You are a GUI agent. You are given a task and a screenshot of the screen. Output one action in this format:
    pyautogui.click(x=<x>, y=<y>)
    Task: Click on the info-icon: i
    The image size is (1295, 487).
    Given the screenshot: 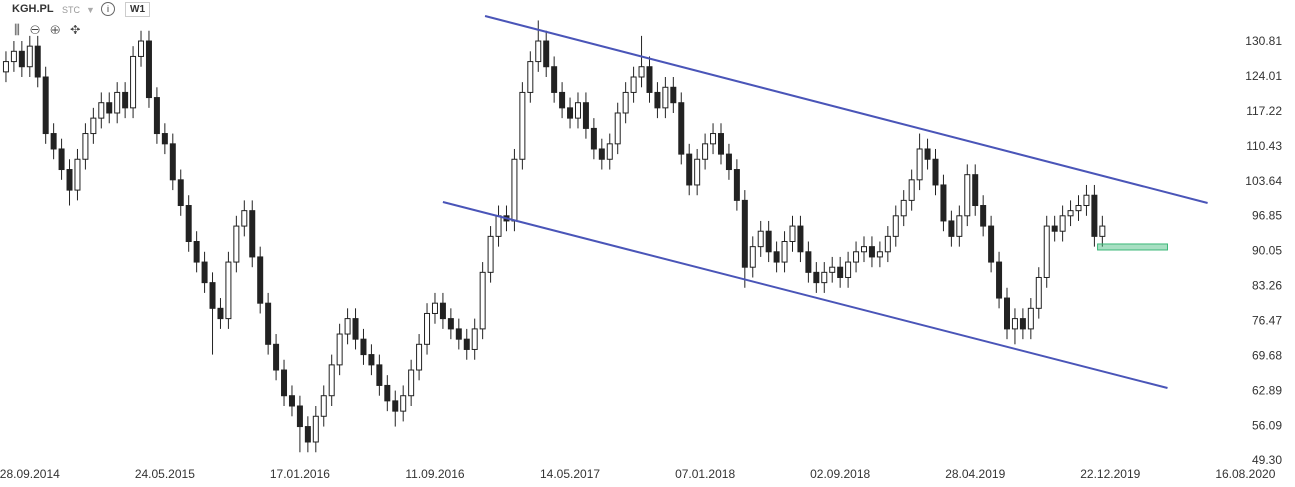 What is the action you would take?
    pyautogui.click(x=108, y=9)
    